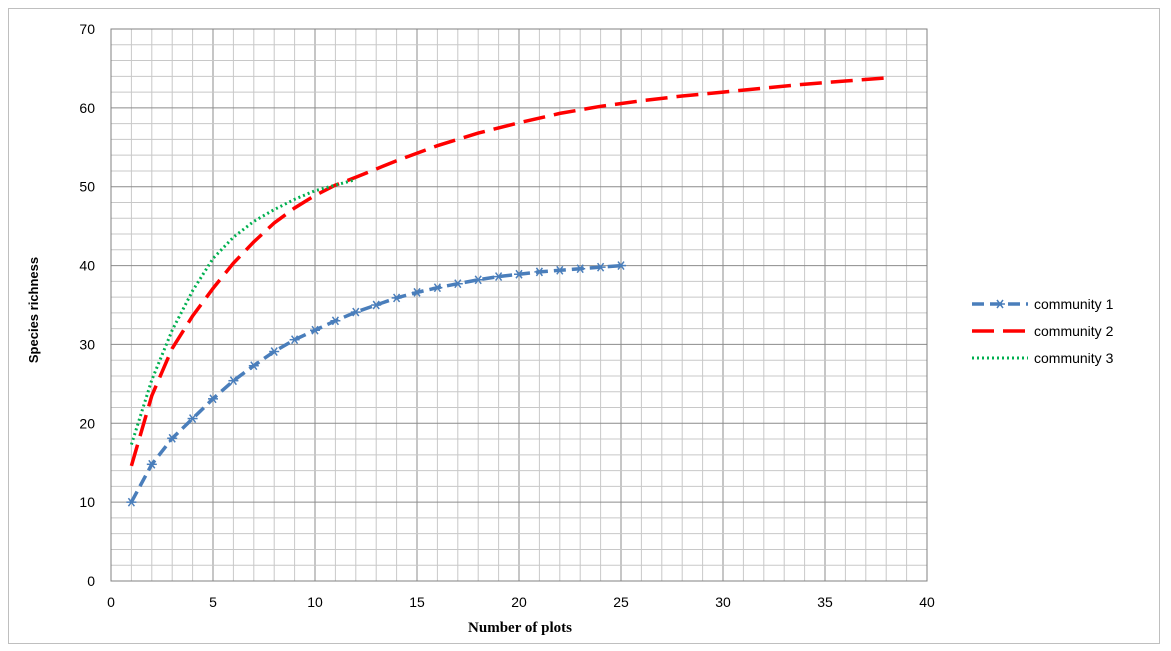 This screenshot has width=1171, height=651. Describe the element at coordinates (91, 581) in the screenshot. I see `y-tick-label: 0` at that location.